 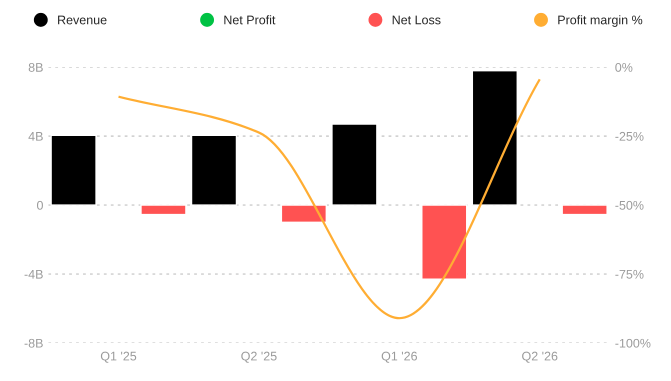 I want to click on x-tick-label: Q2 '25, so click(x=259, y=357).